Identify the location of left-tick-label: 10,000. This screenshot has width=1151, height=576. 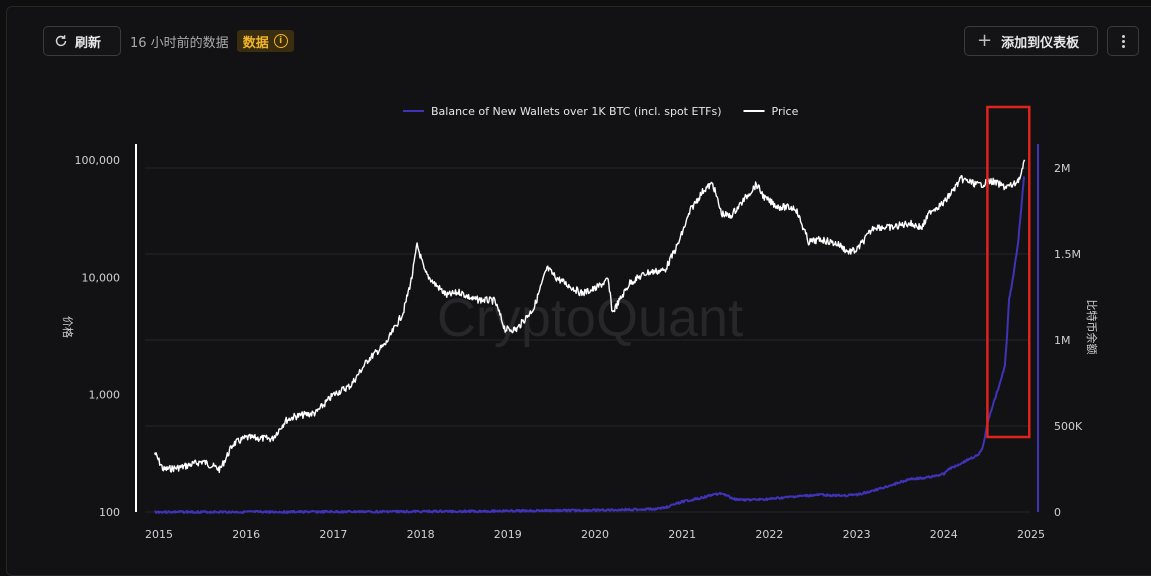
(101, 277).